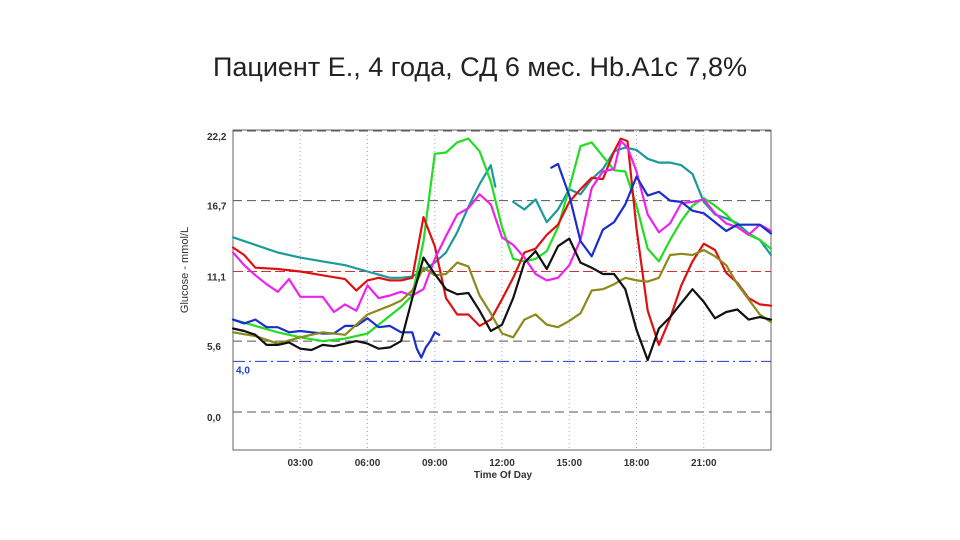 The height and width of the screenshot is (540, 960). Describe the element at coordinates (569, 463) in the screenshot. I see `x-tick-label-4: 15:00` at that location.